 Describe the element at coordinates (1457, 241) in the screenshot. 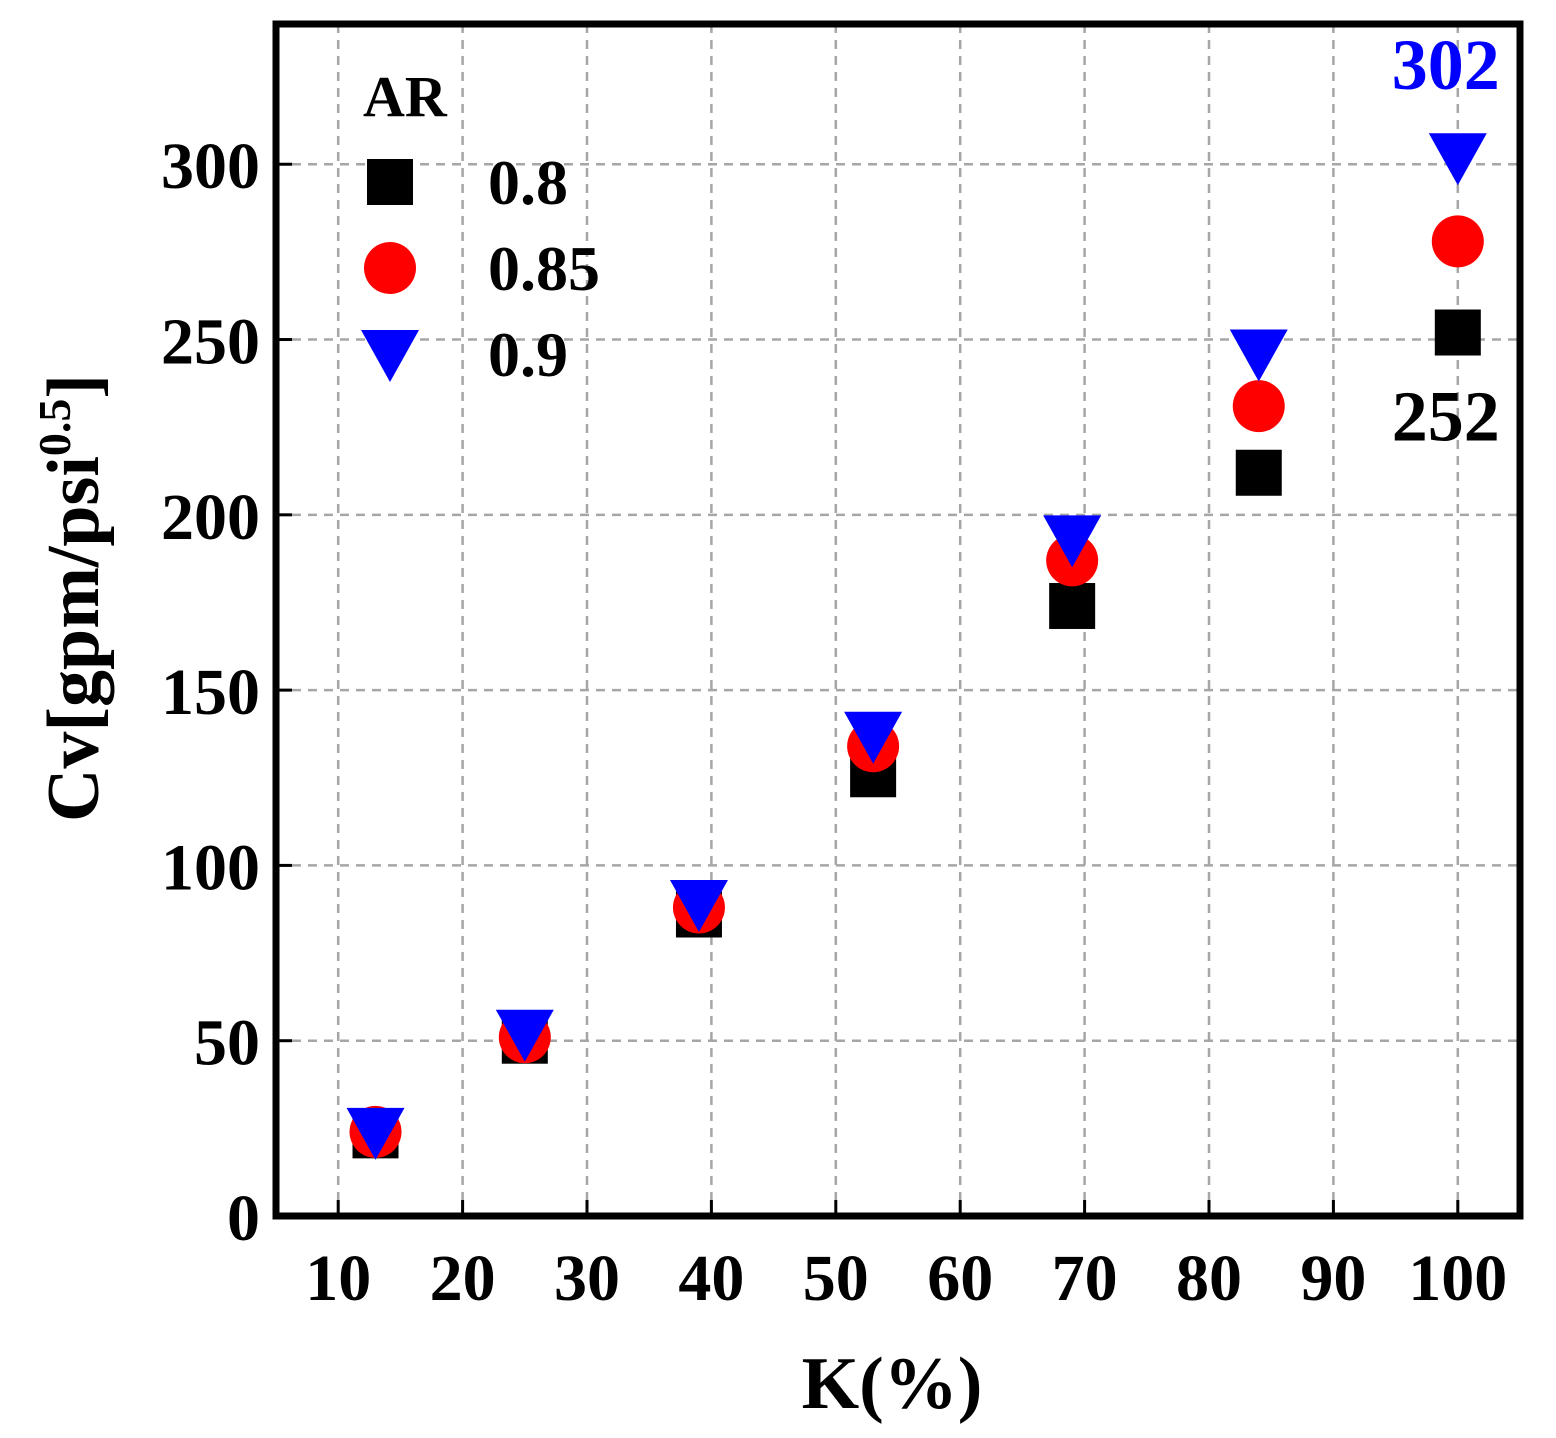

I see `point-0.85-100` at that location.